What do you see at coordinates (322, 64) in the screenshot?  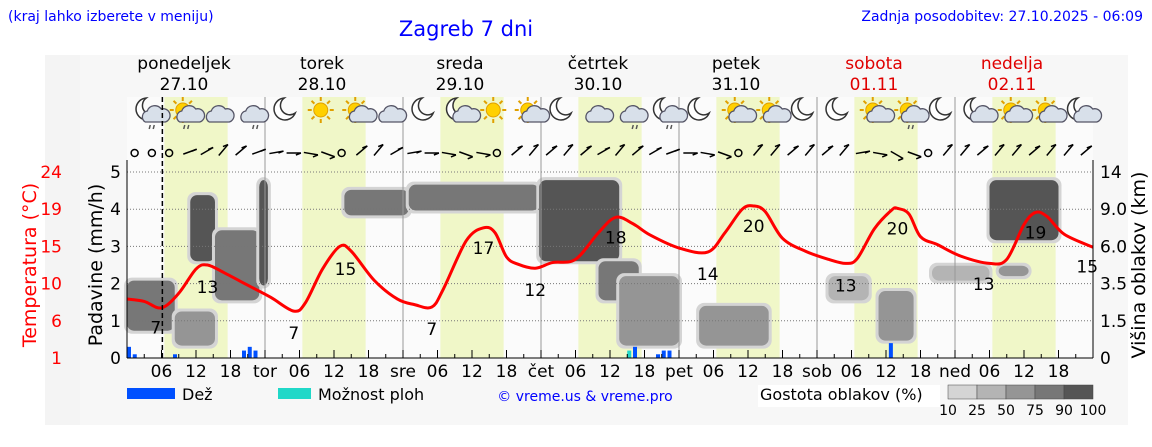 I see `day-name: torek` at bounding box center [322, 64].